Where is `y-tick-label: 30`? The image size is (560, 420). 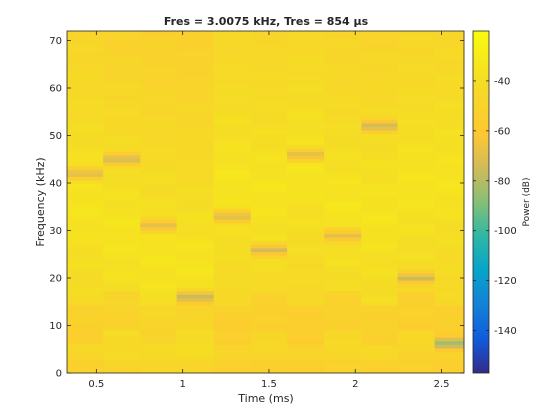 y-tick-label: 30 is located at coordinates (55, 231).